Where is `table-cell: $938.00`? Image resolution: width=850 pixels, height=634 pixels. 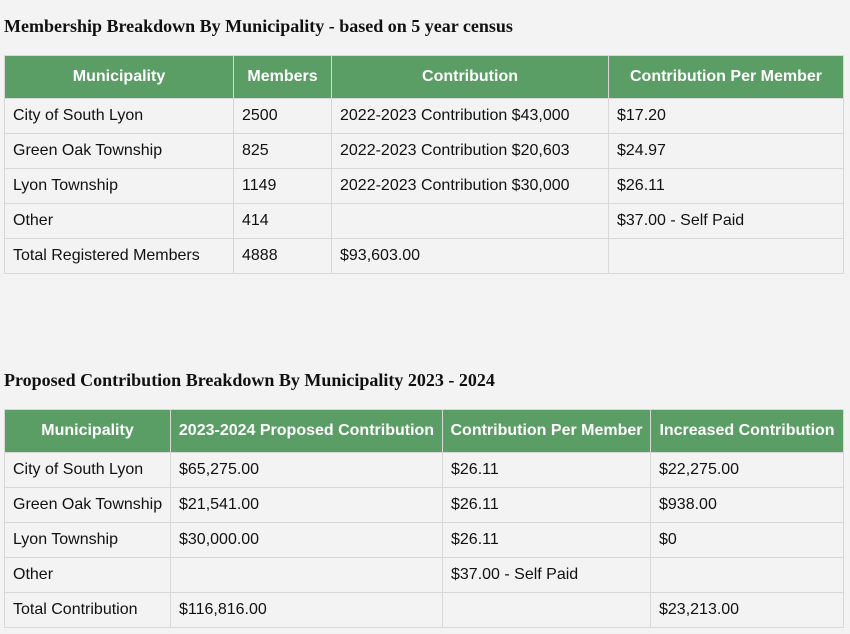
table-cell: $938.00 is located at coordinates (747, 505).